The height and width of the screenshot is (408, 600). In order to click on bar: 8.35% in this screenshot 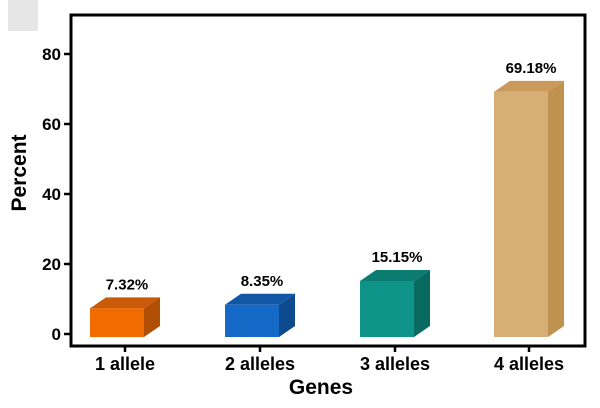, I will do `click(260, 305)`.